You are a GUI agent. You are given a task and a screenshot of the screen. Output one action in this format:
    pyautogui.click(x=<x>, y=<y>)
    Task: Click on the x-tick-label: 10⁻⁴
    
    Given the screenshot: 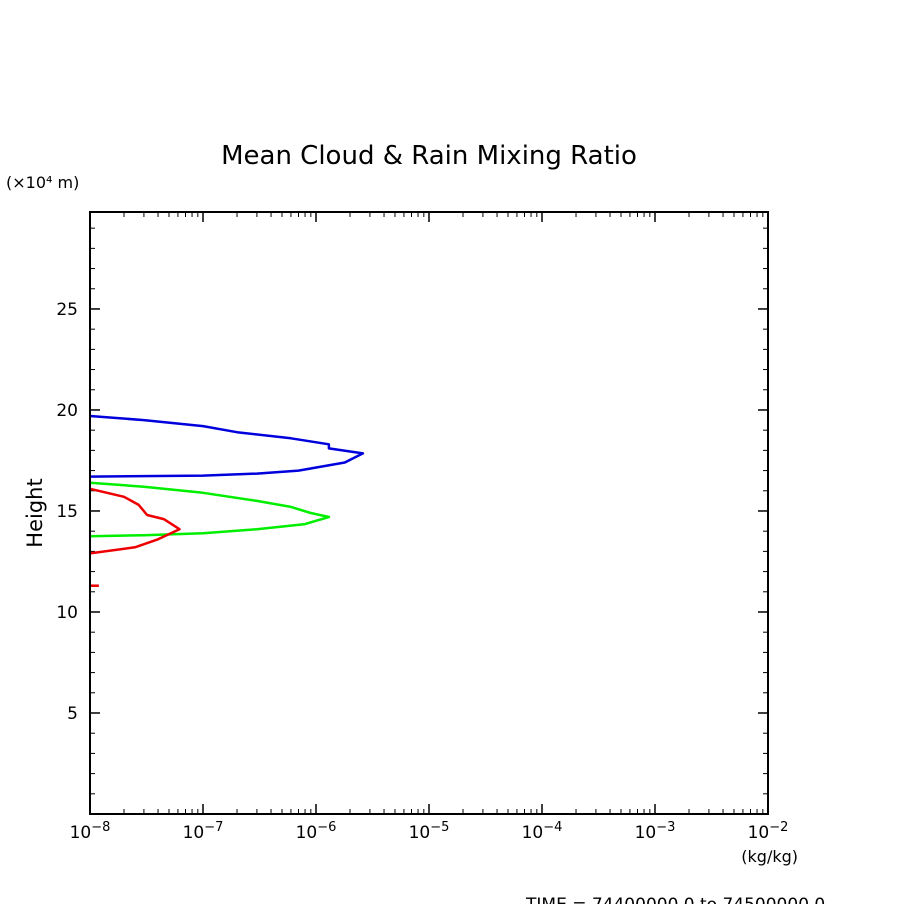 What is the action you would take?
    pyautogui.click(x=542, y=831)
    